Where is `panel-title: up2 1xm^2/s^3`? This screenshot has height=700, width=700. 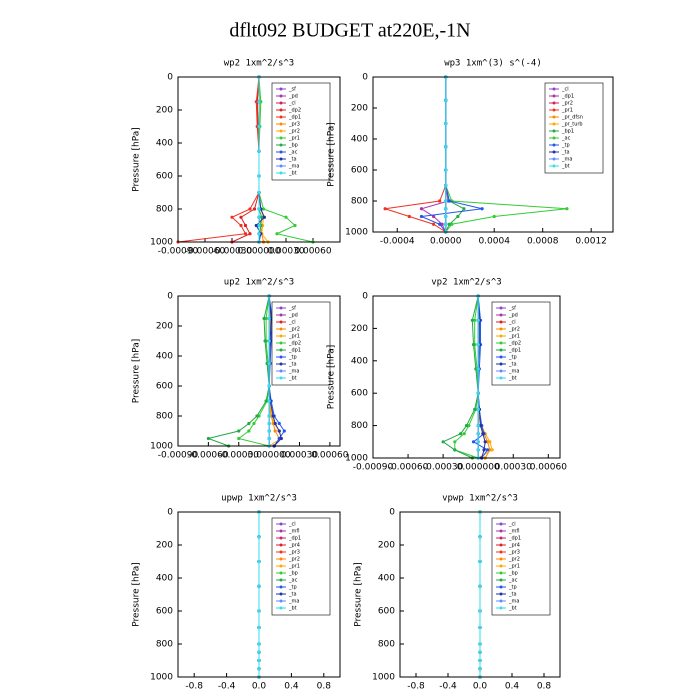 panel-title: up2 1xm^2/s^3 is located at coordinates (259, 283).